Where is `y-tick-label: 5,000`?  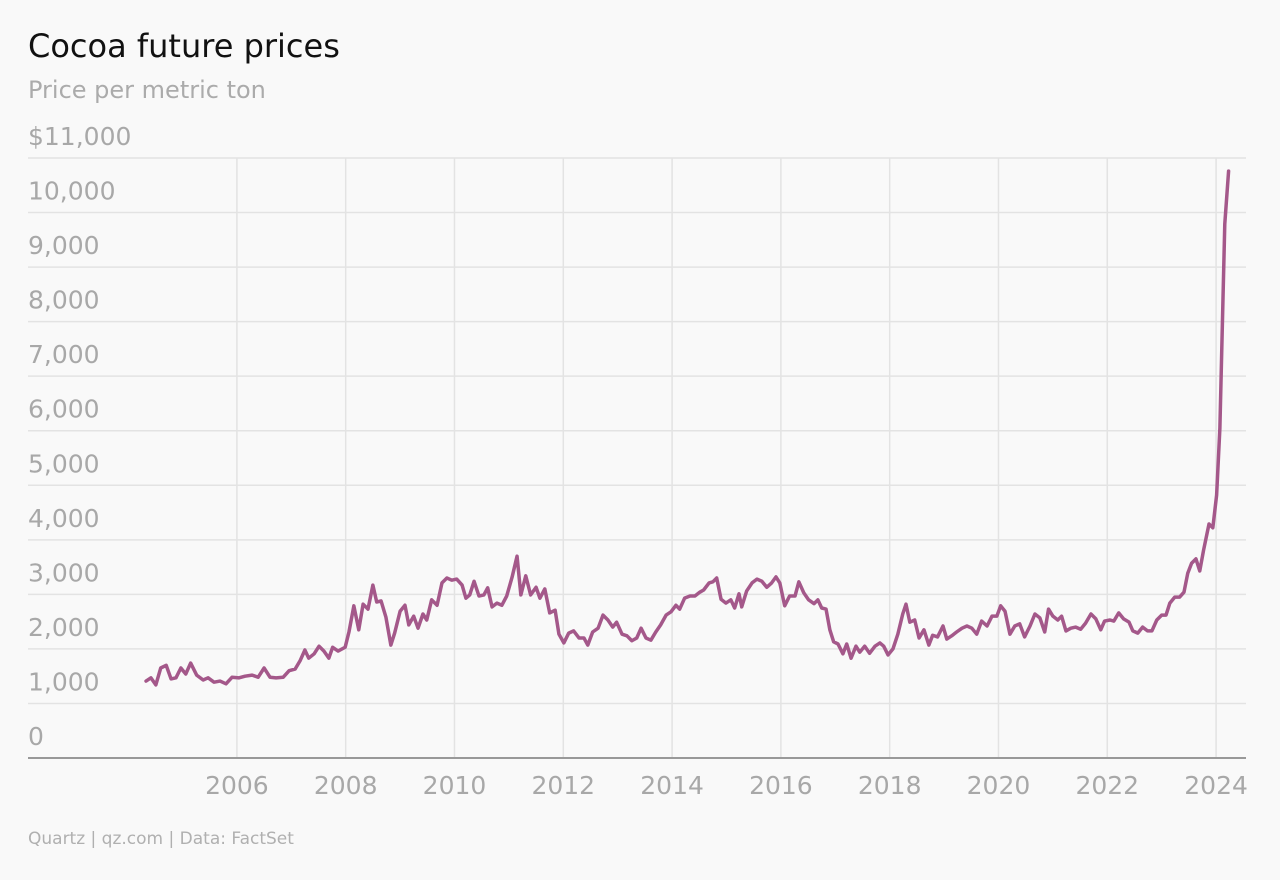
y-tick-label: 5,000 is located at coordinates (64, 463).